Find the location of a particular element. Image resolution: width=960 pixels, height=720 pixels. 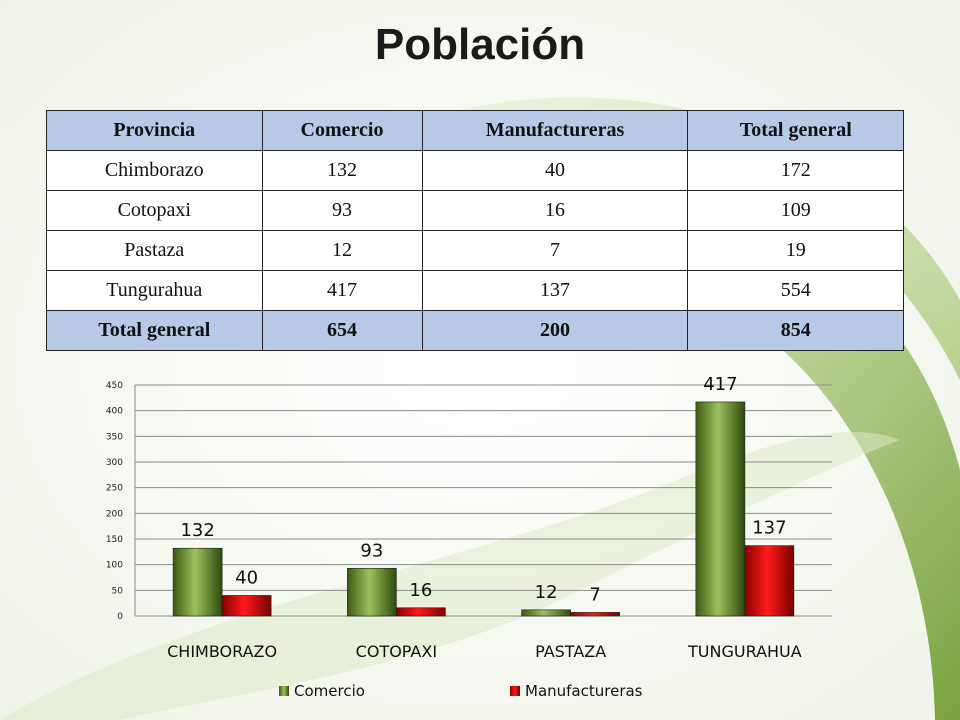

y-tick-label: 150 is located at coordinates (114, 540).